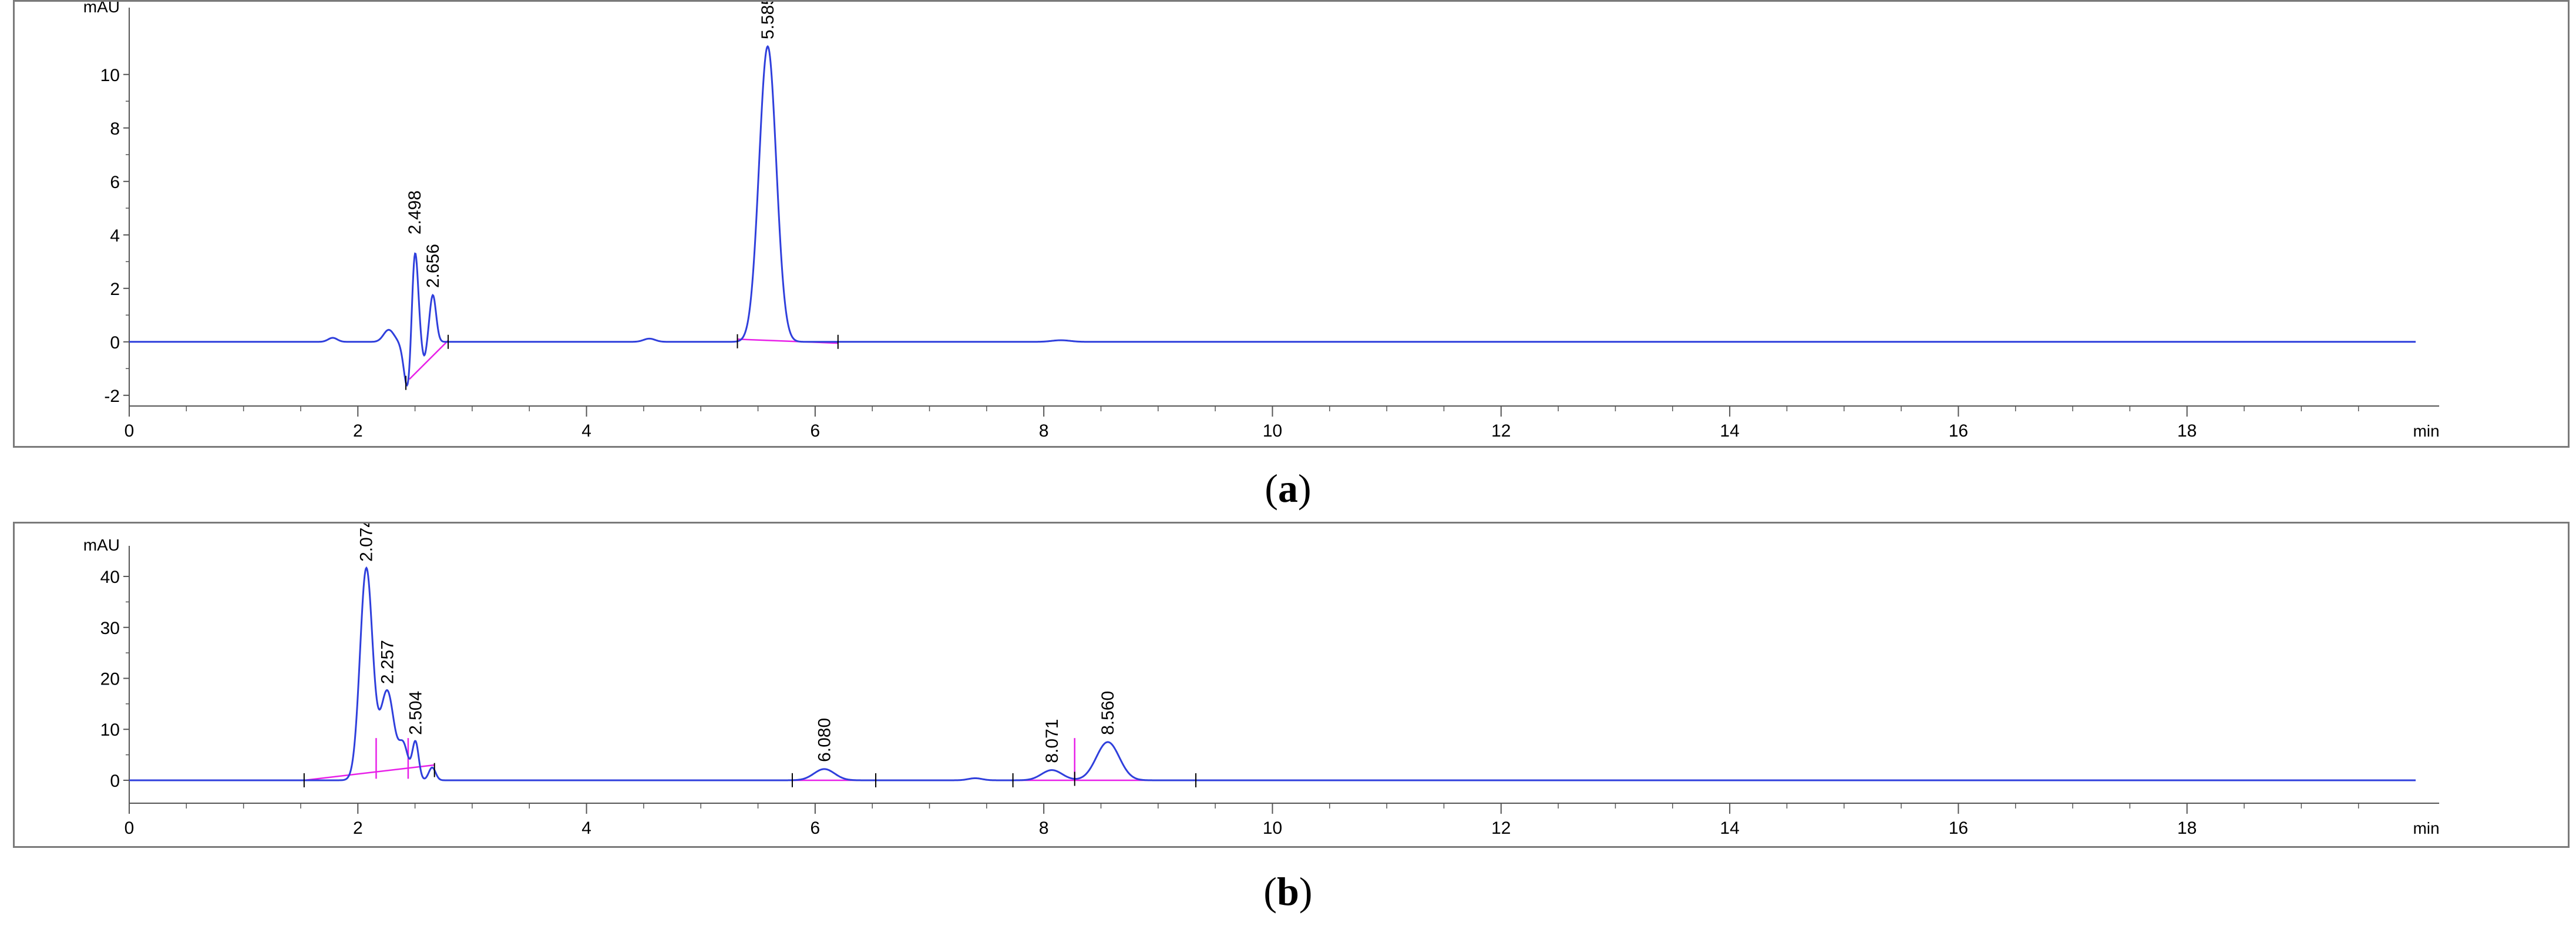 This screenshot has height=936, width=2576. I want to click on y-tick-label: 6, so click(115, 182).